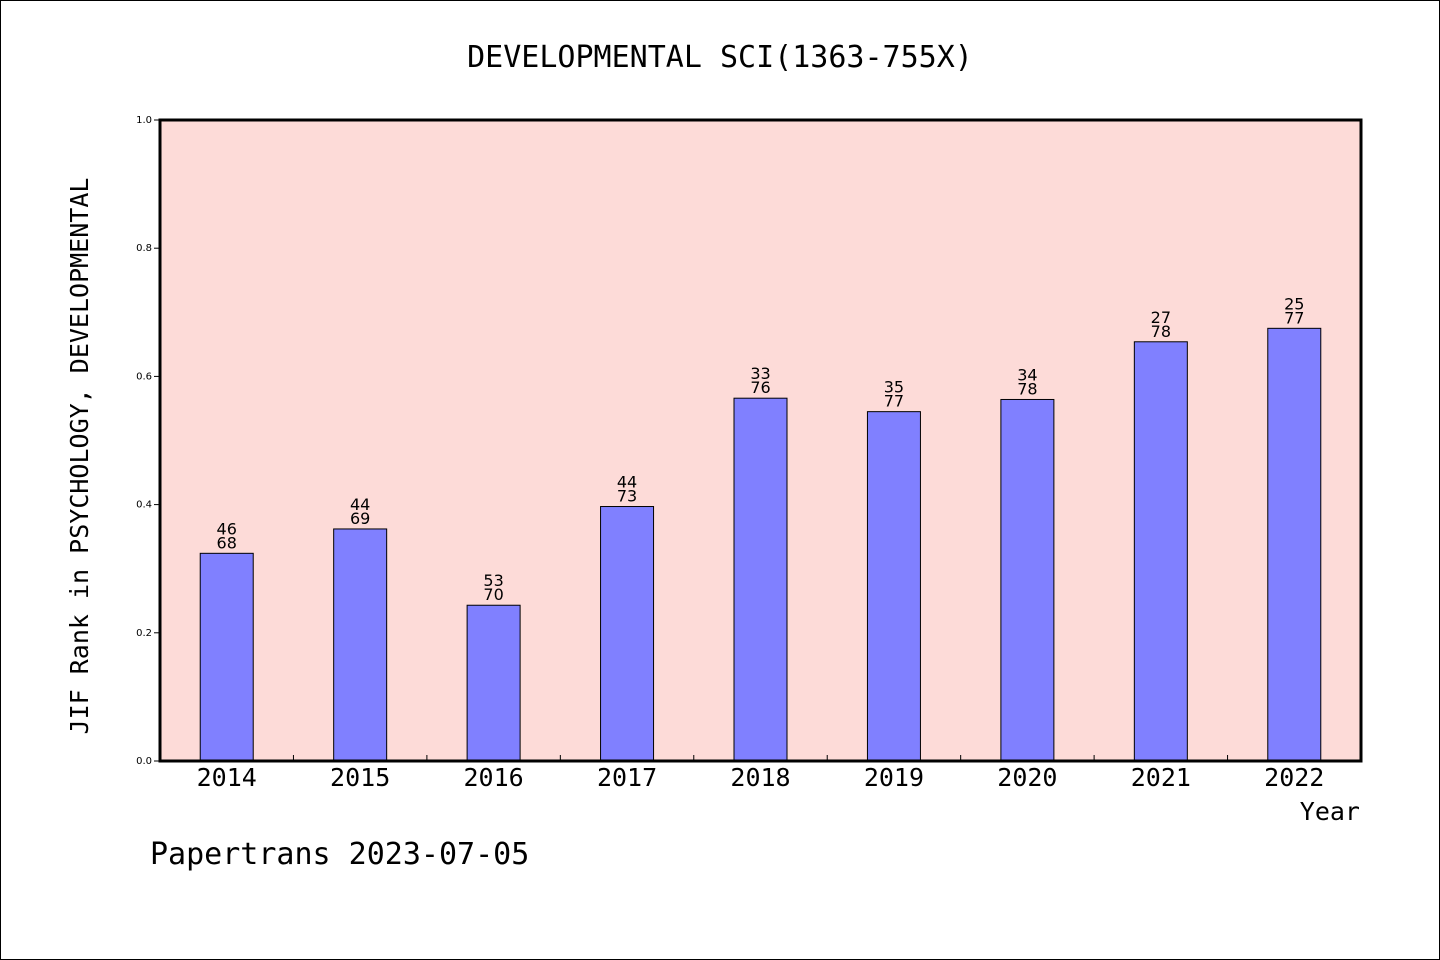  Describe the element at coordinates (144, 505) in the screenshot. I see `y-tick-label: 0.4` at that location.